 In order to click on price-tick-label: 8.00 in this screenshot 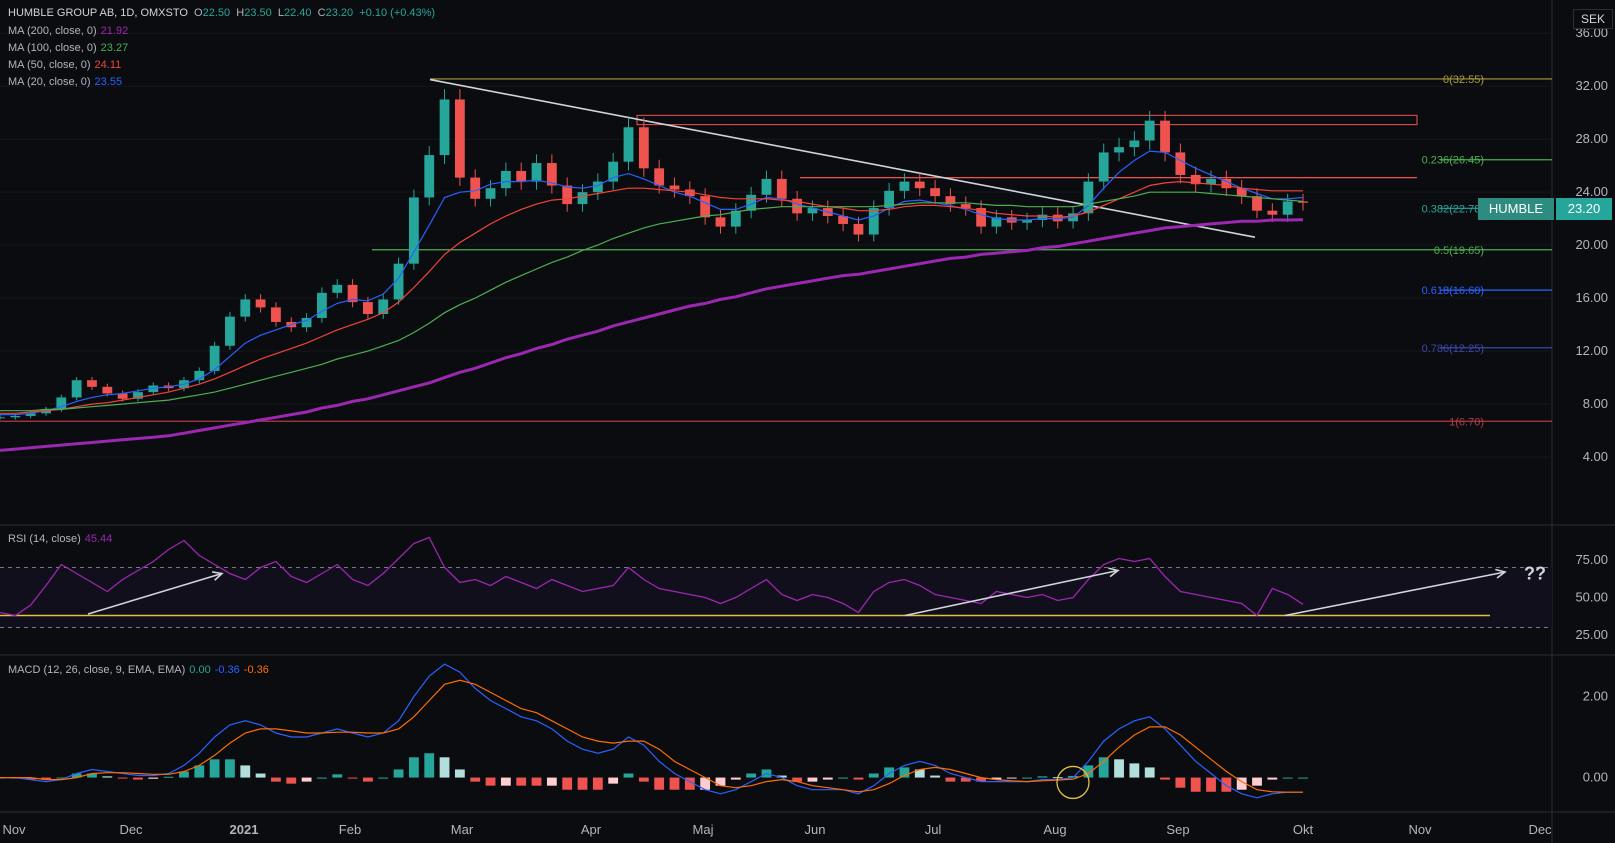, I will do `click(1595, 403)`.